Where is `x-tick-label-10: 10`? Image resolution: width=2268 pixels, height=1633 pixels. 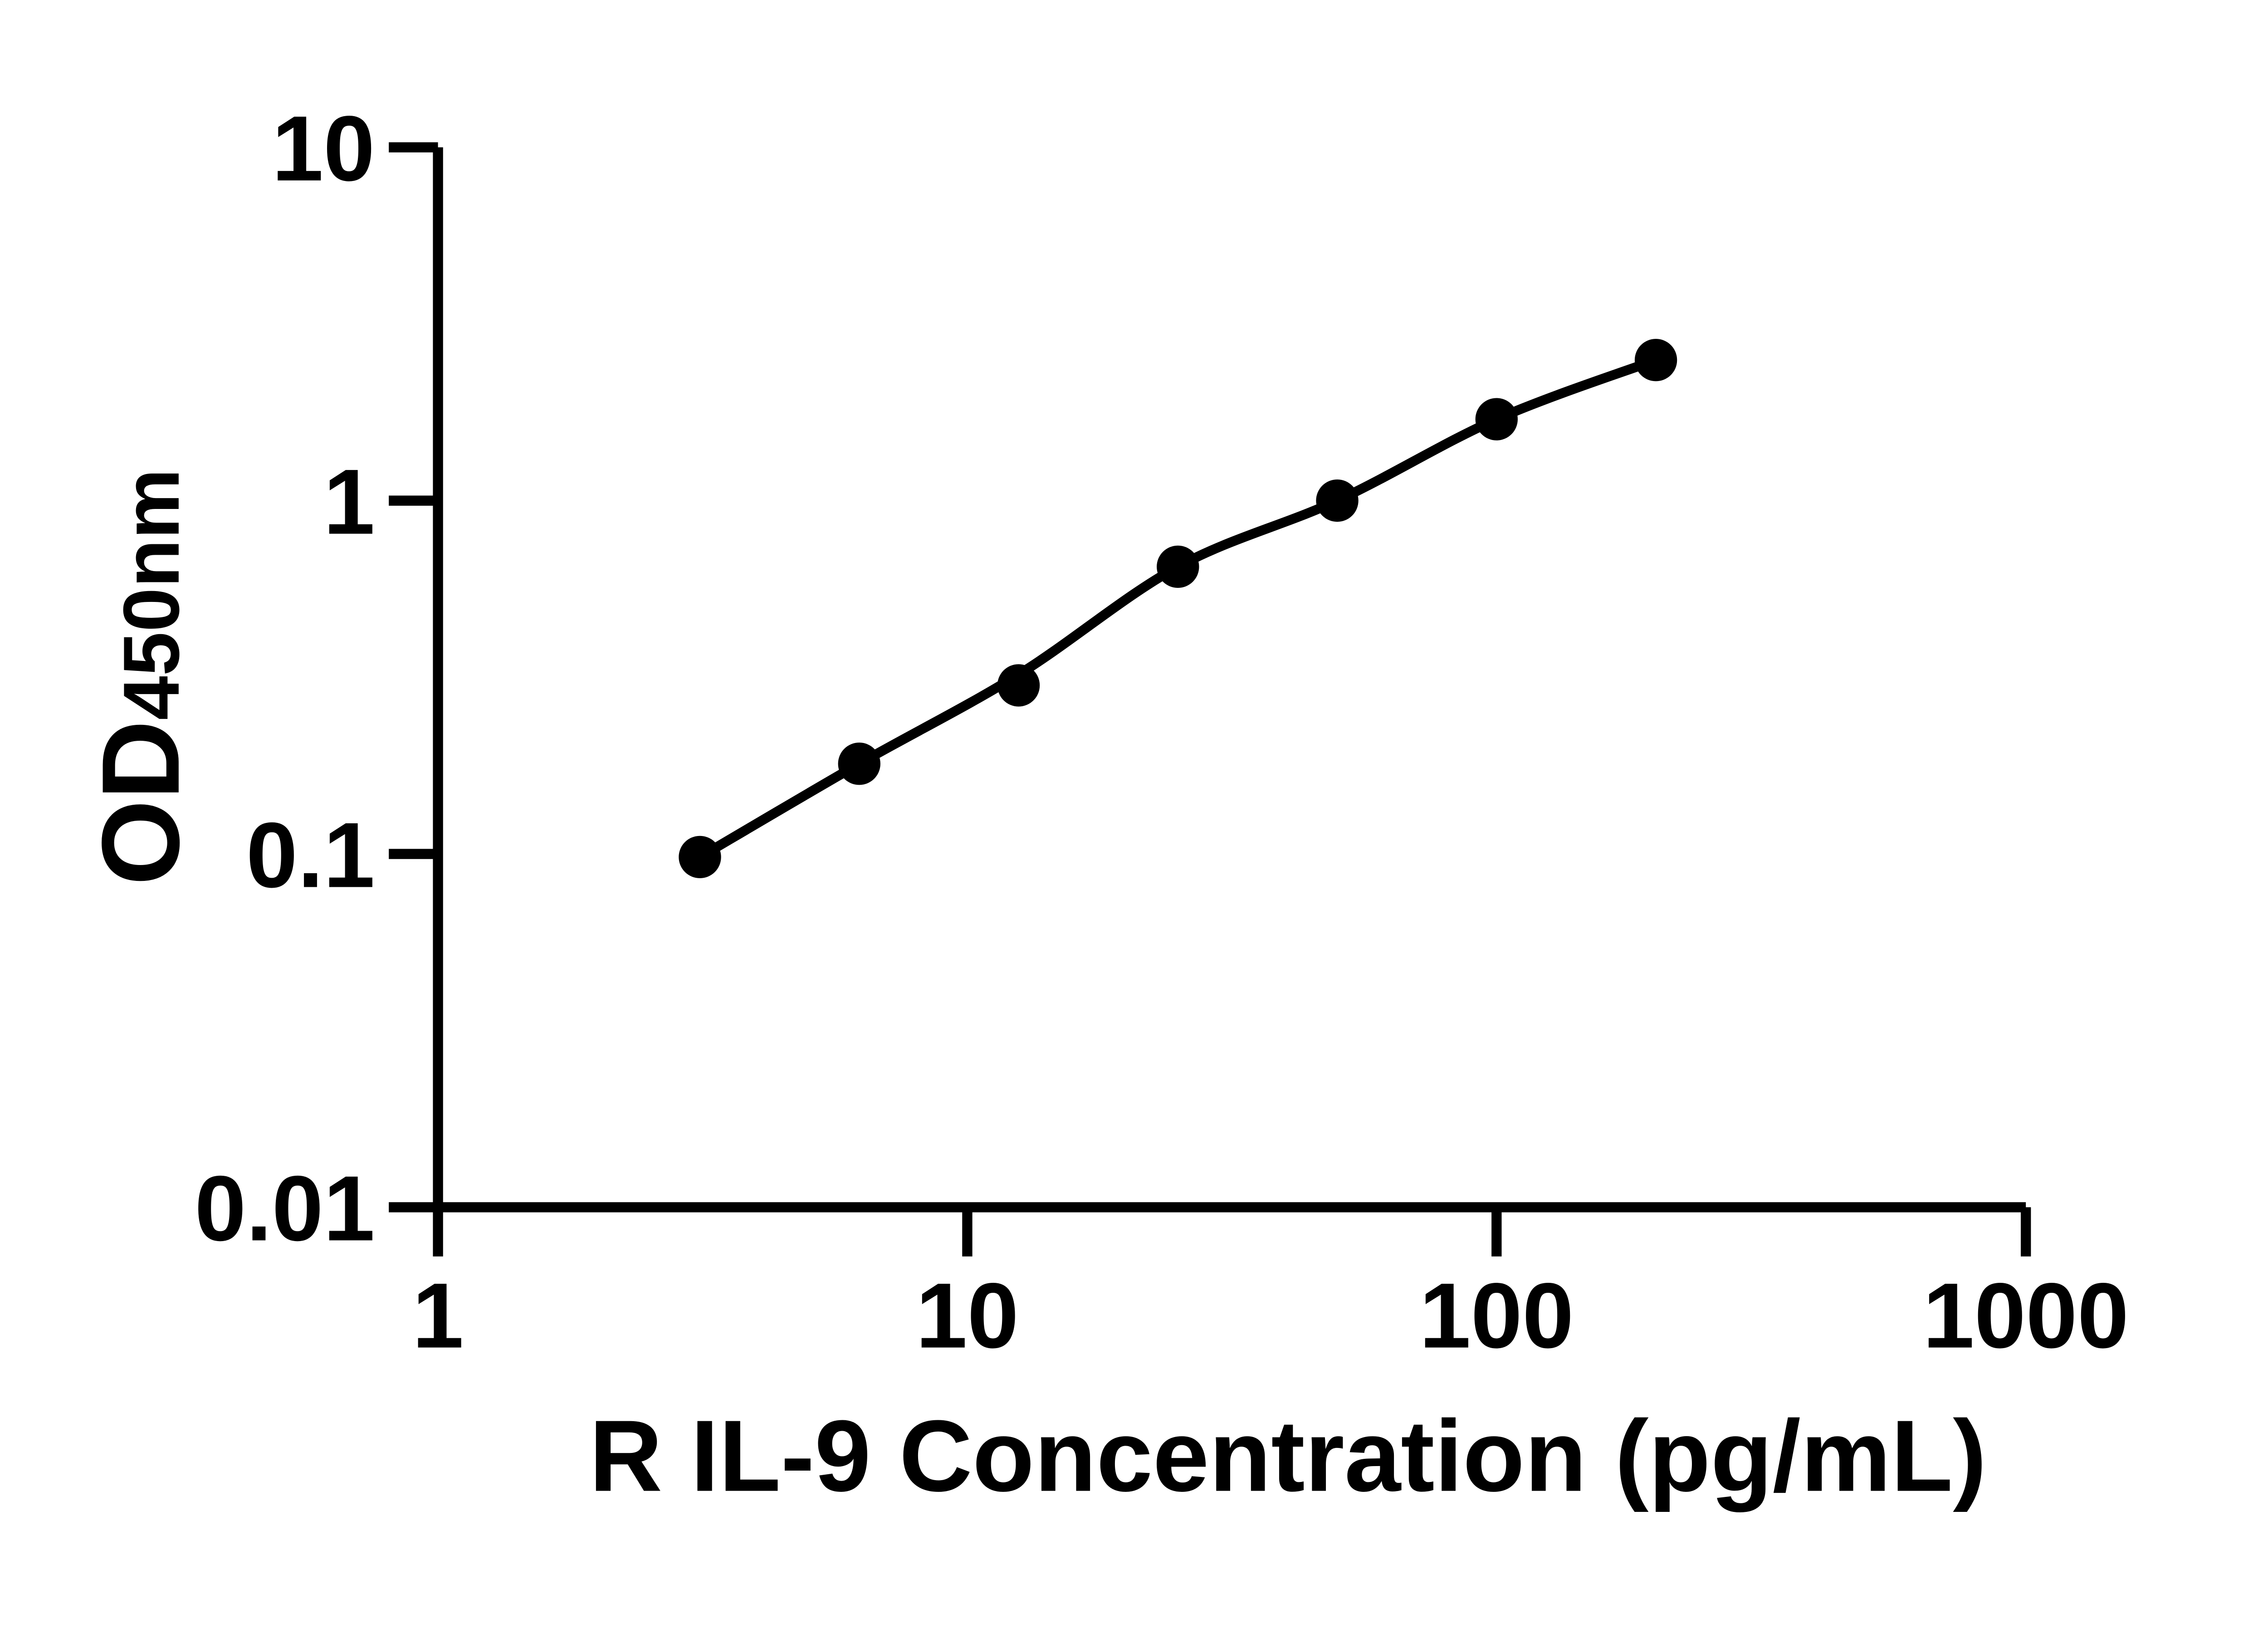 x-tick-label-10: 10 is located at coordinates (967, 1316).